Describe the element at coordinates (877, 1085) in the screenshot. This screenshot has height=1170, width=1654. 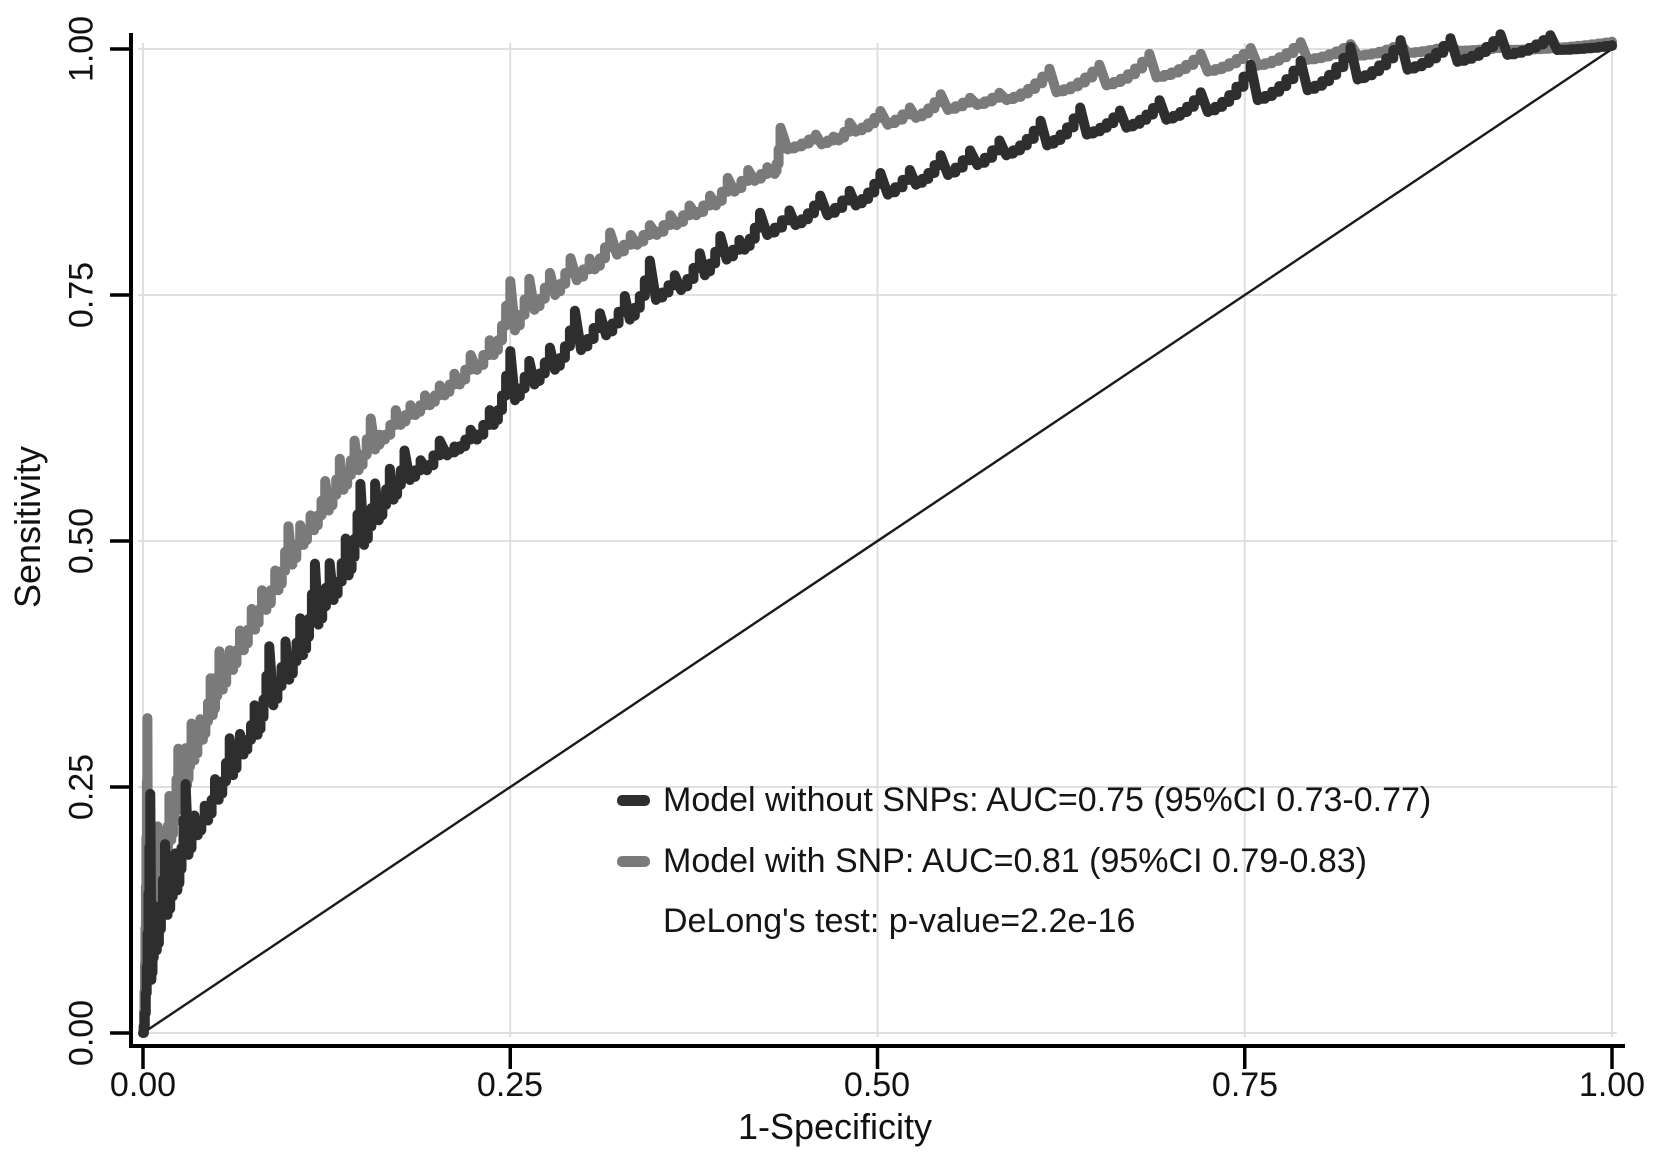
I see `x-tick-label-0.50: 0.50` at that location.